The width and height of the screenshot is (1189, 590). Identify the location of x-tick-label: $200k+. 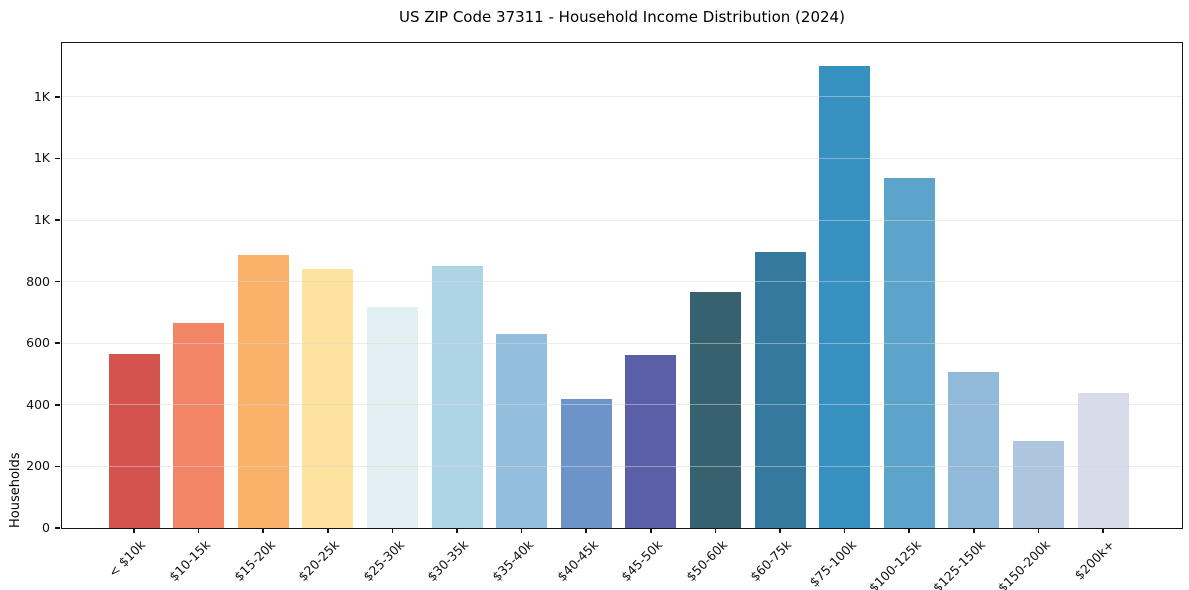
(1094, 560).